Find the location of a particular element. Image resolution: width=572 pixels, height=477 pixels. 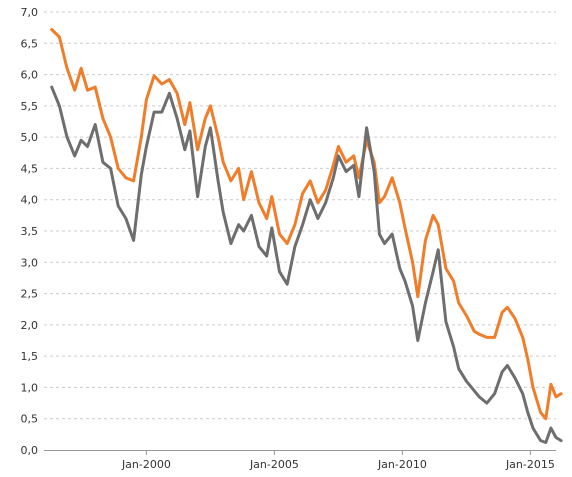

y-tick-label: 1,0 is located at coordinates (30, 387).